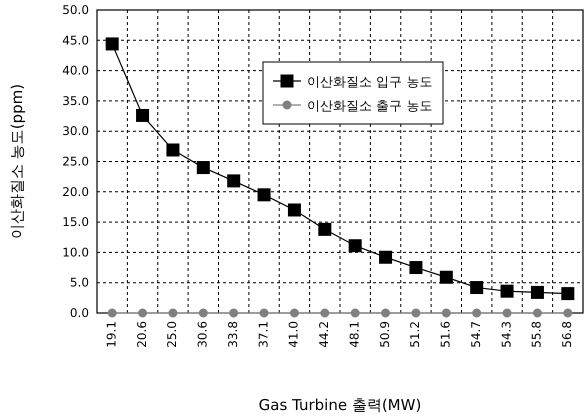 The image size is (588, 418). Describe the element at coordinates (79, 283) in the screenshot. I see `y-tick-label: 5.0` at that location.